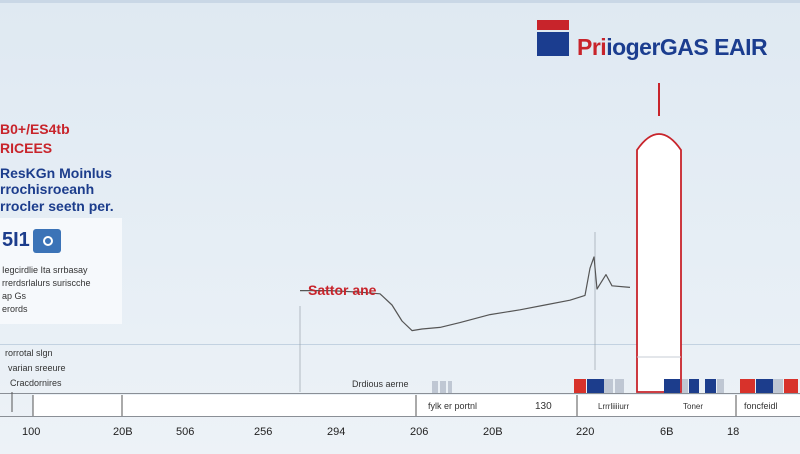 Image resolution: width=800 pixels, height=454 pixels. I want to click on brand-title-blue: iogerGAS EAIR, so click(687, 47).